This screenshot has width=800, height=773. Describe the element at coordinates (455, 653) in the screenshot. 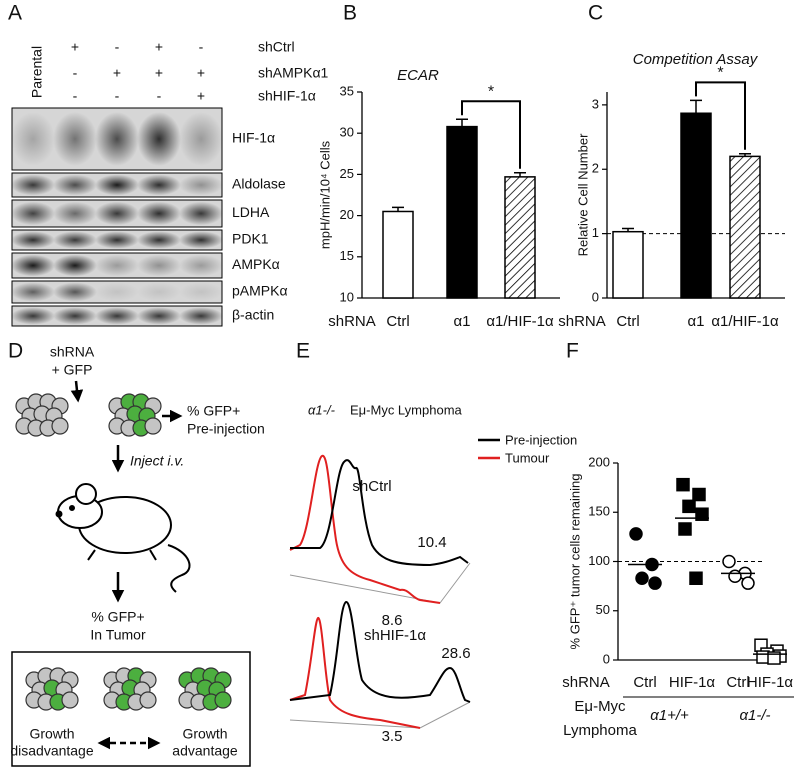

I see `percent-pre: 28.6` at that location.